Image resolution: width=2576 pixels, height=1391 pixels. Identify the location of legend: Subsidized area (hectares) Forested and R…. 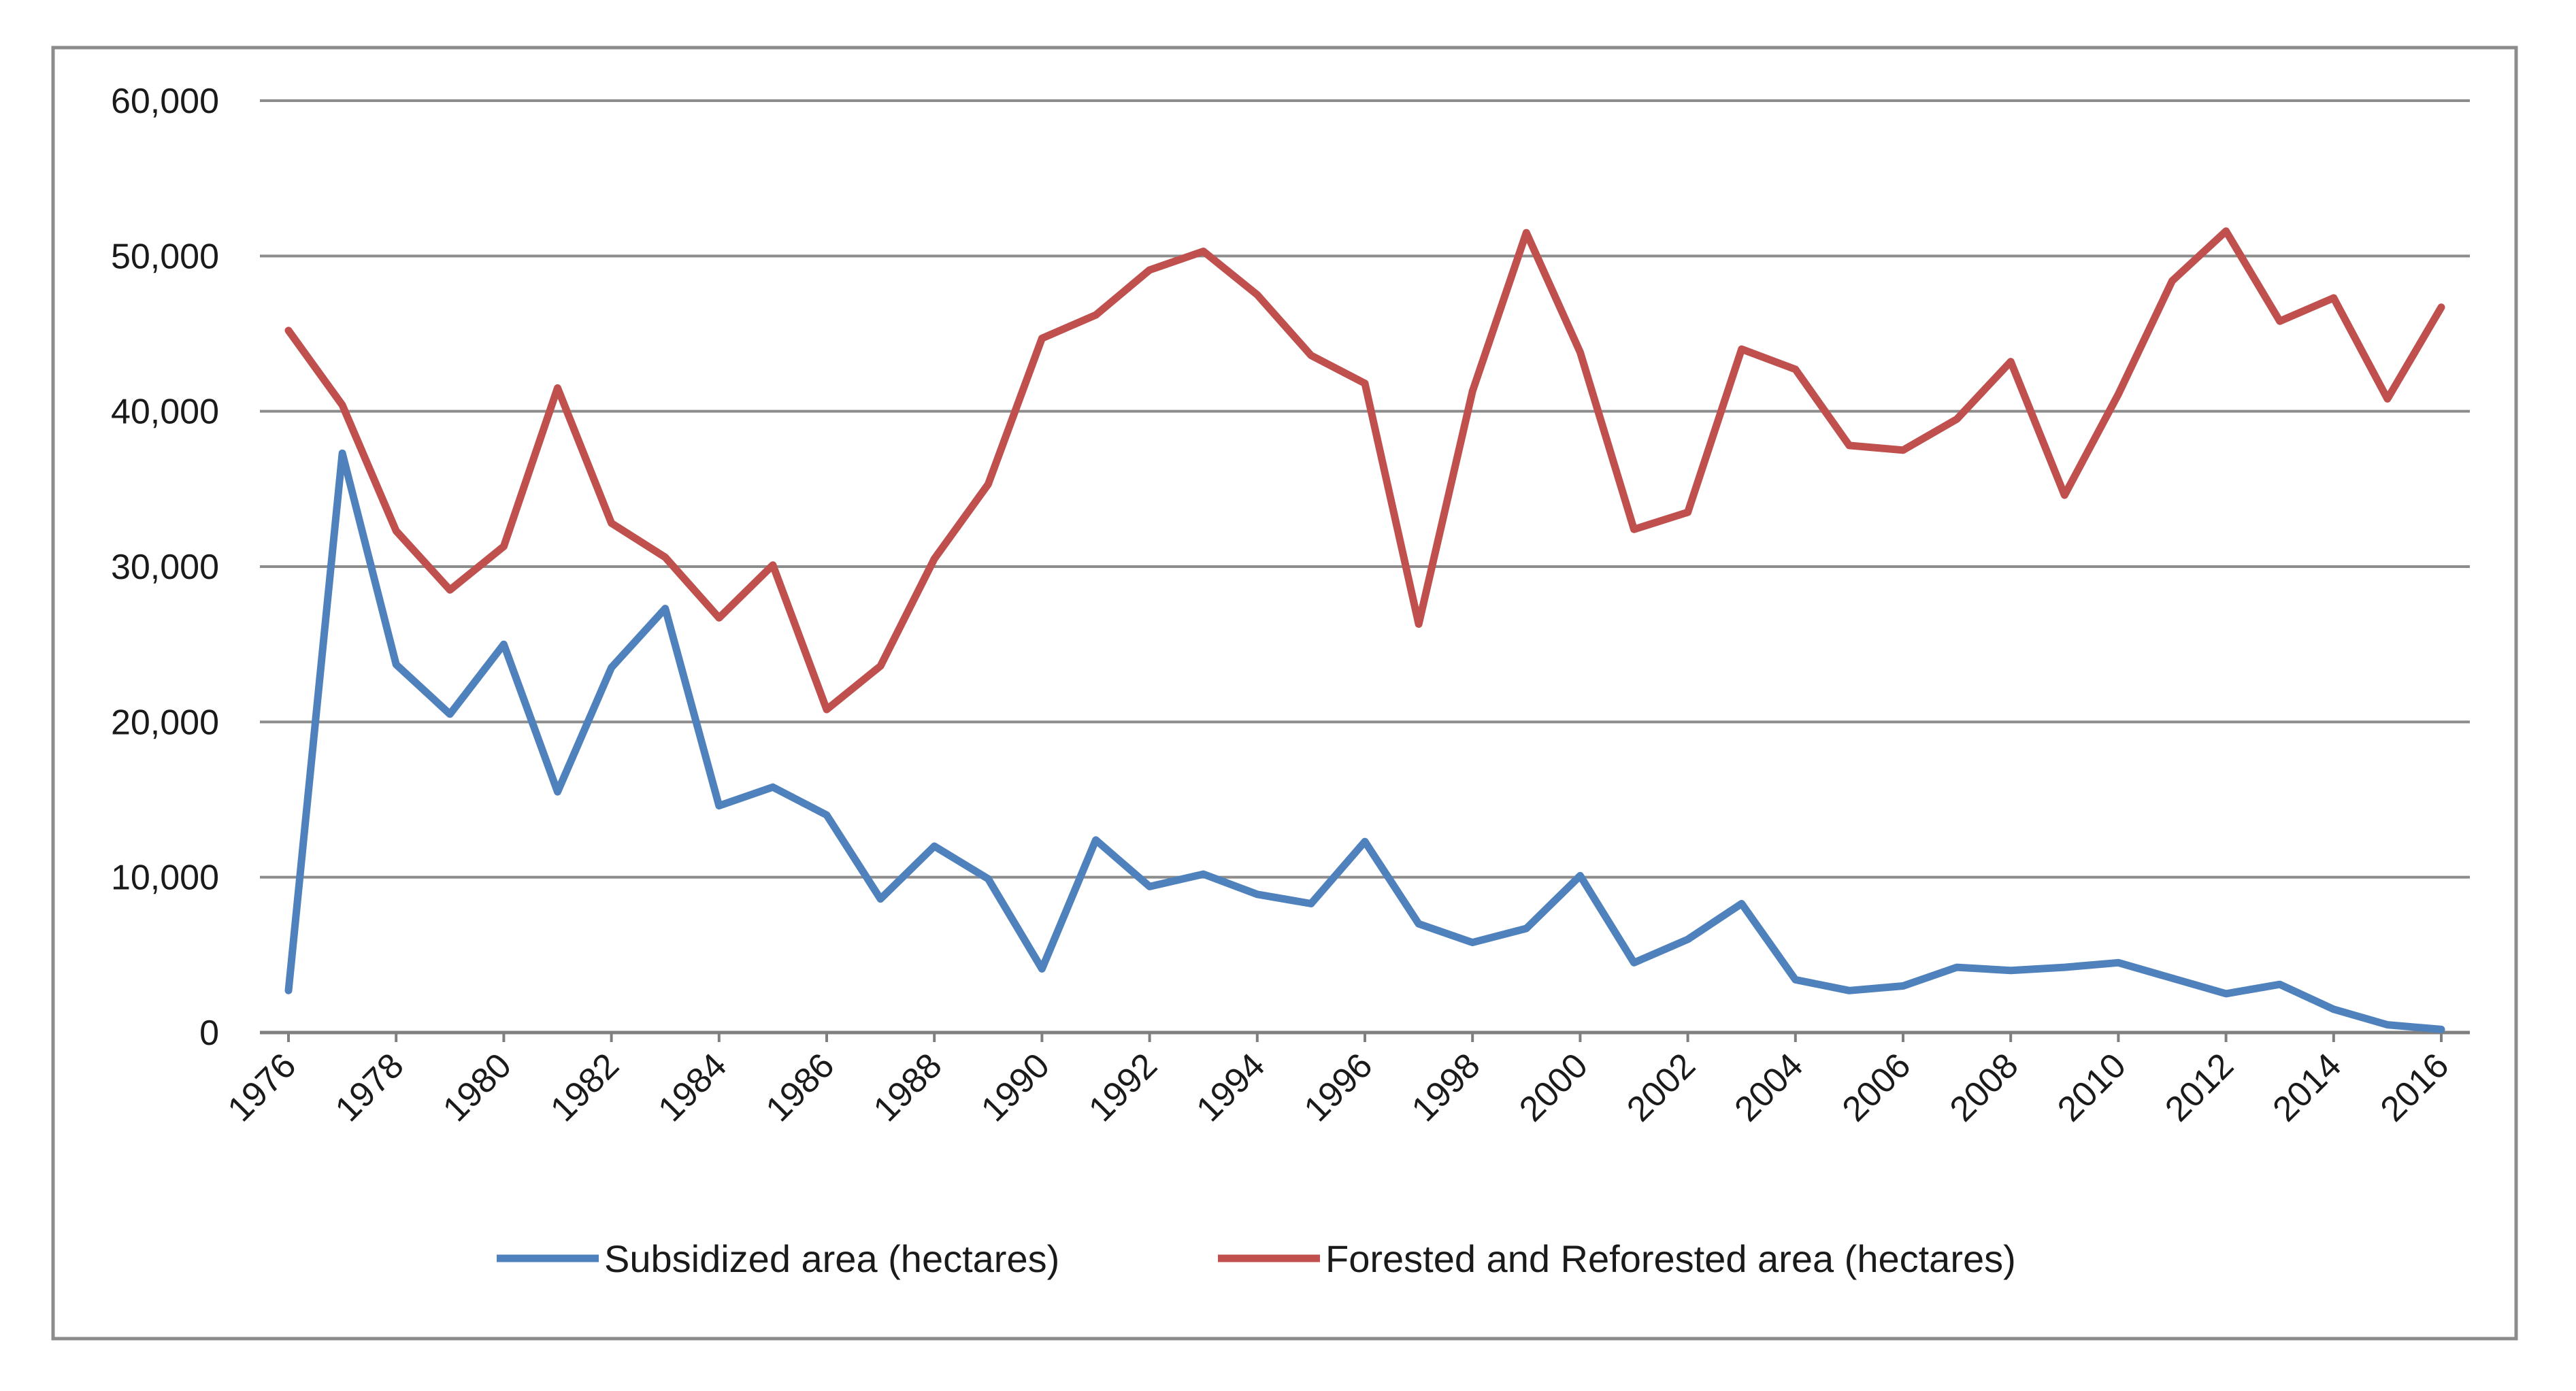
(1257, 1258).